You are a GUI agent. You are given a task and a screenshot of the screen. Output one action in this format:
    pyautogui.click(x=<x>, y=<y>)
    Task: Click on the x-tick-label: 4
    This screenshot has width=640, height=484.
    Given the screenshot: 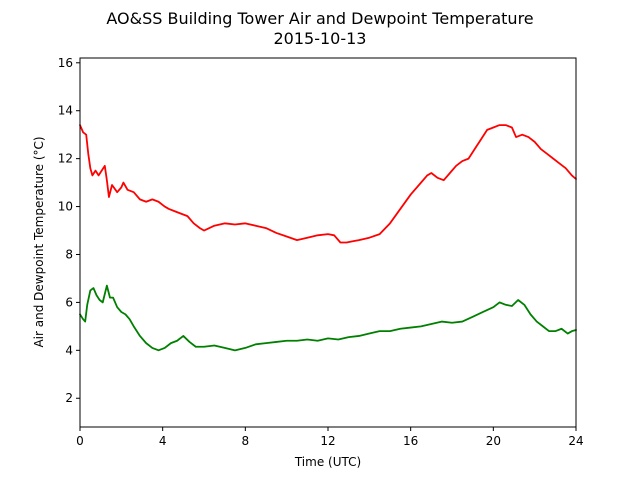 What is the action you would take?
    pyautogui.click(x=163, y=441)
    